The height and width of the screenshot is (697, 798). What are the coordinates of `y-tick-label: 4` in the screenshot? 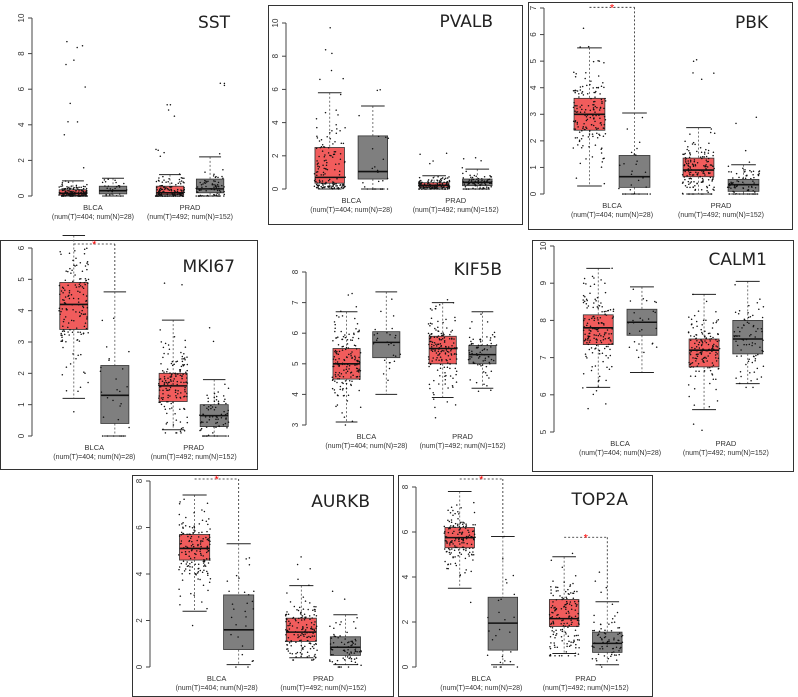 It's located at (21, 310).